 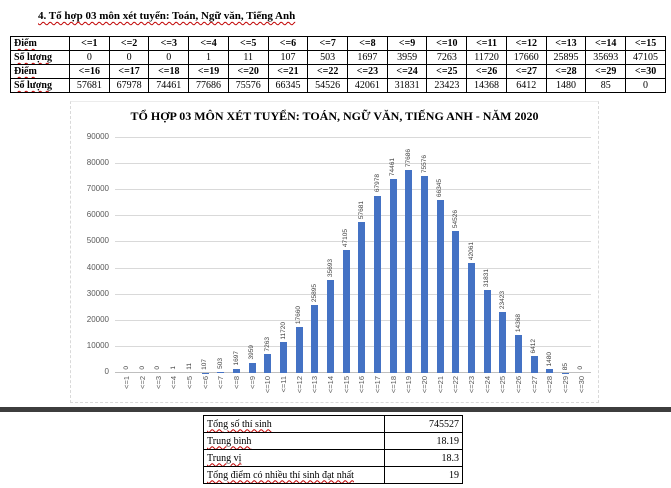 What do you see at coordinates (518, 385) in the screenshot?
I see `x-axis-tick-label: <=26` at bounding box center [518, 385].